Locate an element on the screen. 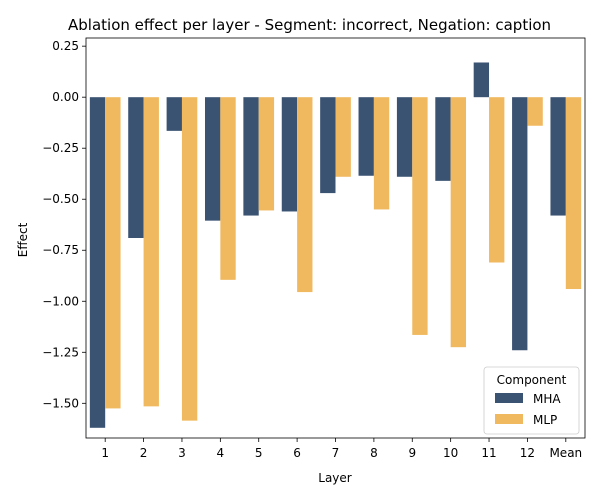 This screenshot has width=600, height=500. legend-label-mlp: MLP is located at coordinates (545, 420).